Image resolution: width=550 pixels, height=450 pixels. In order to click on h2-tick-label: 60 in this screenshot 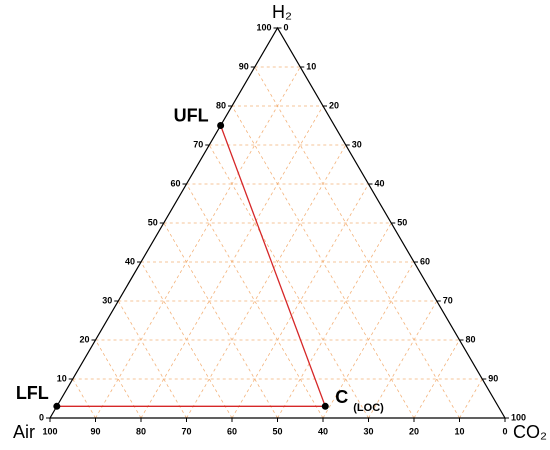, I will do `click(175, 183)`.